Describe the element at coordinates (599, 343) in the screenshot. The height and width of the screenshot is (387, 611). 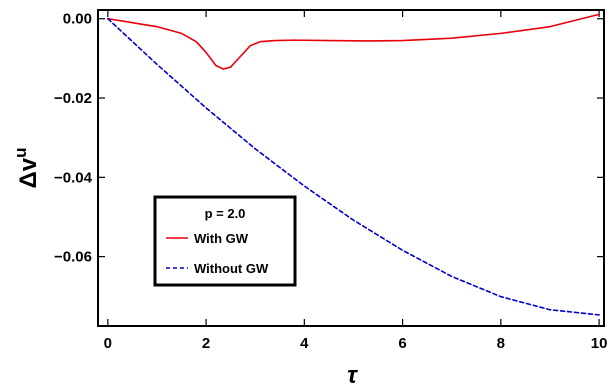
I see `x-tick-label: 10` at that location.